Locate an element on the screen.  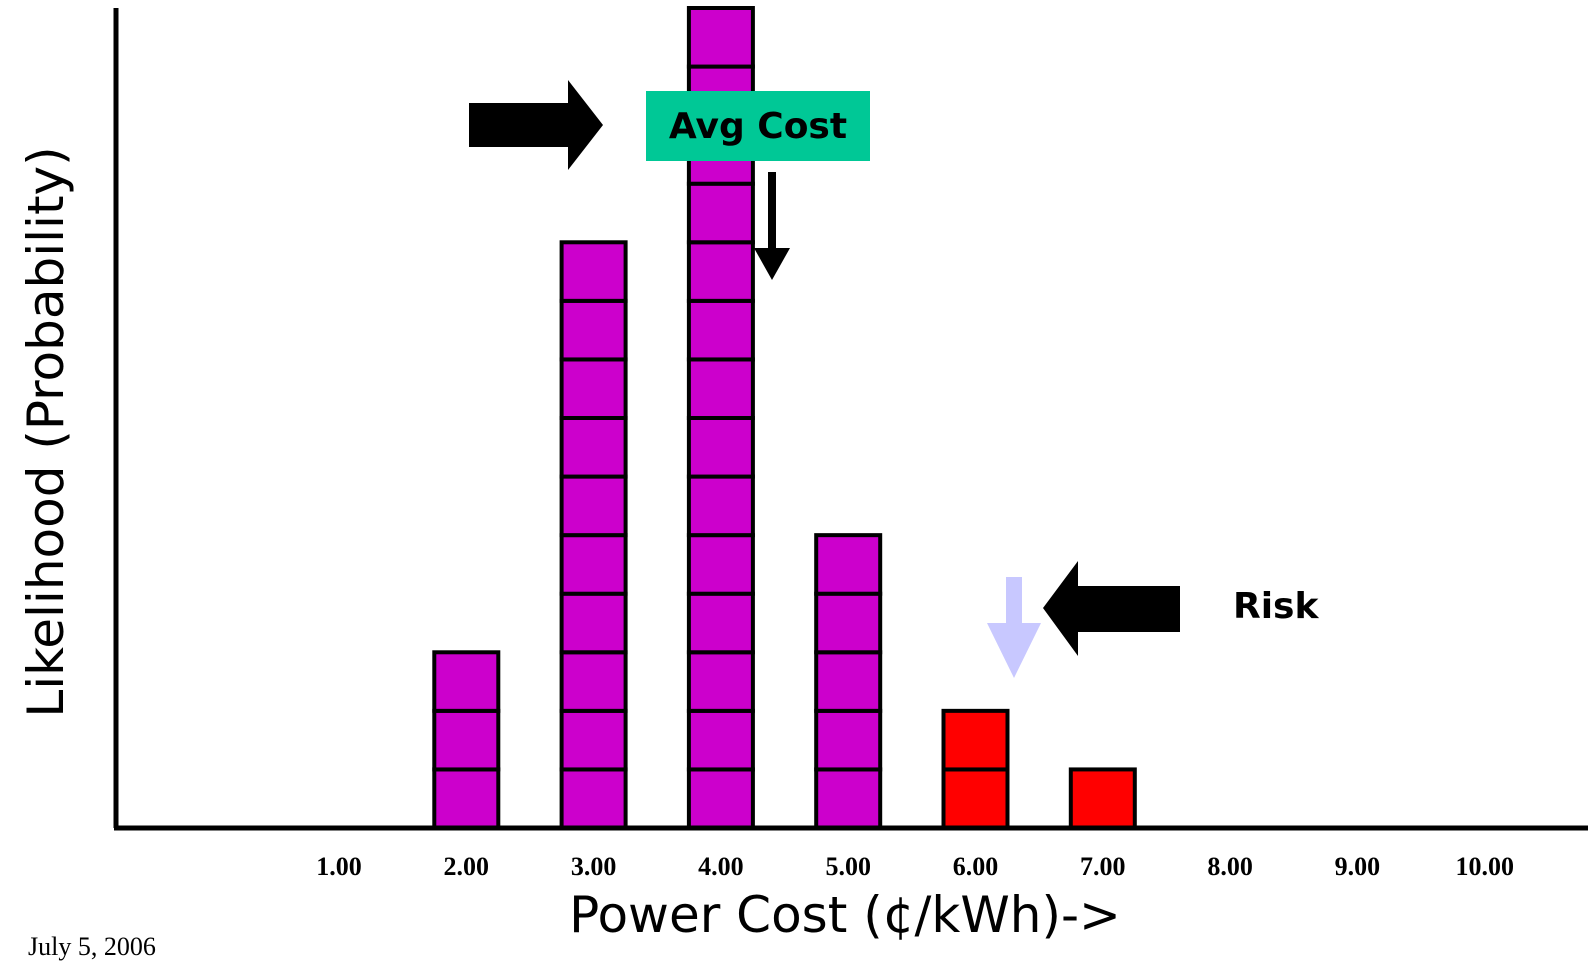
y-axis-label: Likelihood (Probability) is located at coordinates (46, 432).